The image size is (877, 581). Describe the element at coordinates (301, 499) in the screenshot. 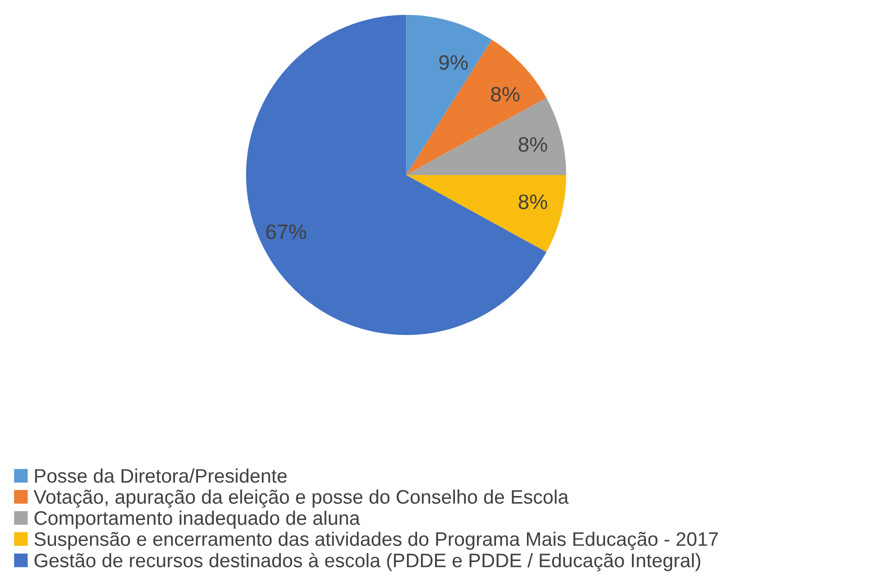

I see `legend-label: Votação, apuração da eleição e posse do Conselho de Escola` at that location.